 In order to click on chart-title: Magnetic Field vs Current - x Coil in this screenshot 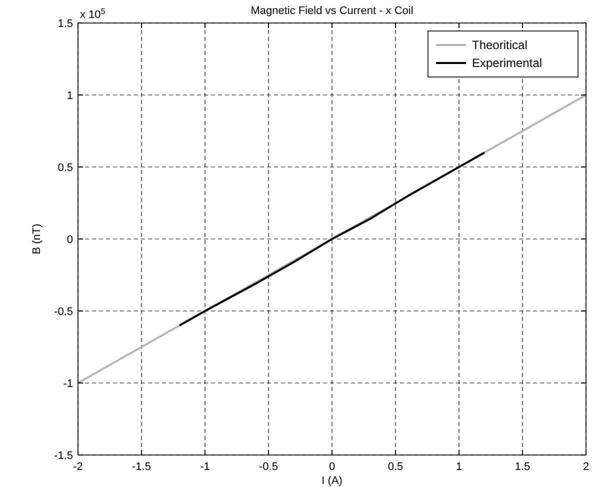, I will do `click(332, 11)`.